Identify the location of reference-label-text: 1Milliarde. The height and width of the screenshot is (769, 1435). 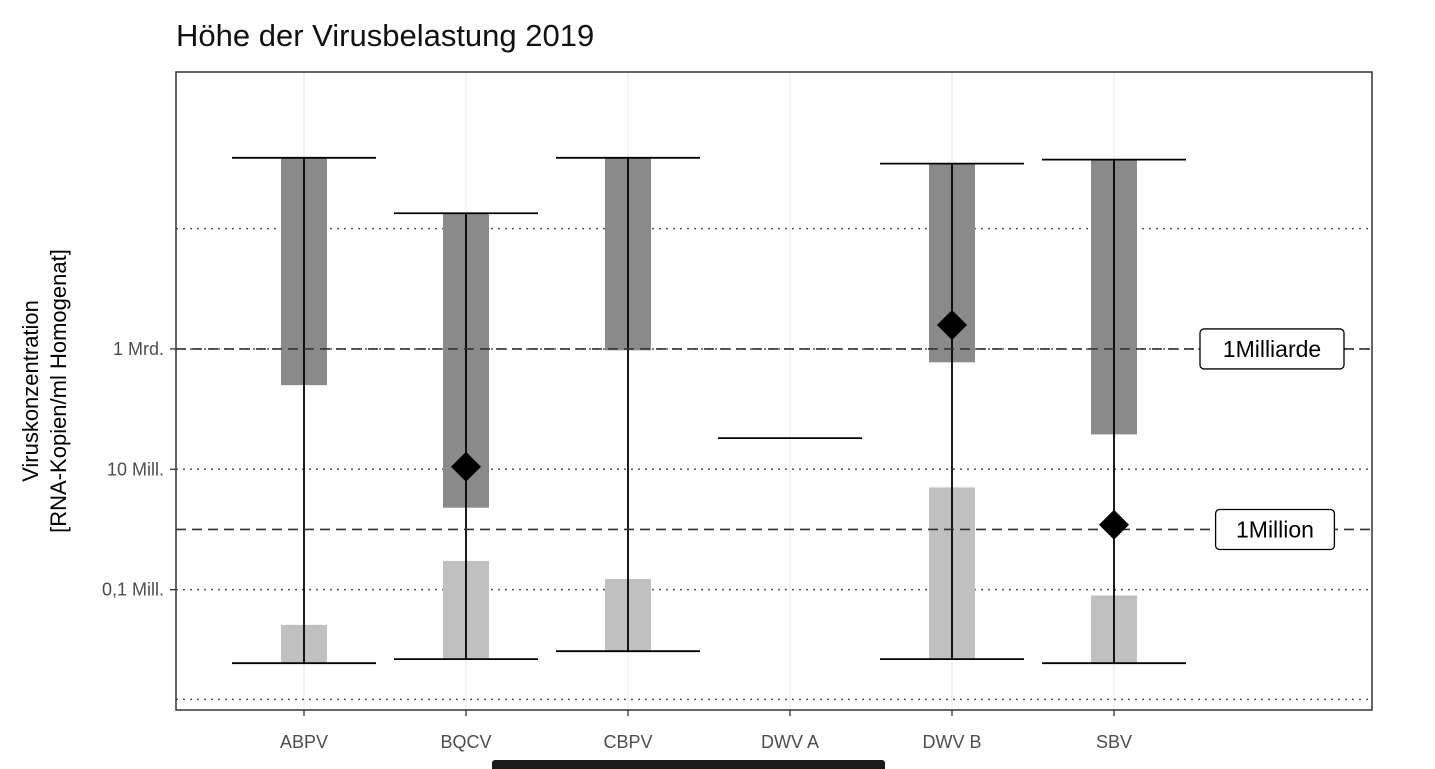
(1272, 349).